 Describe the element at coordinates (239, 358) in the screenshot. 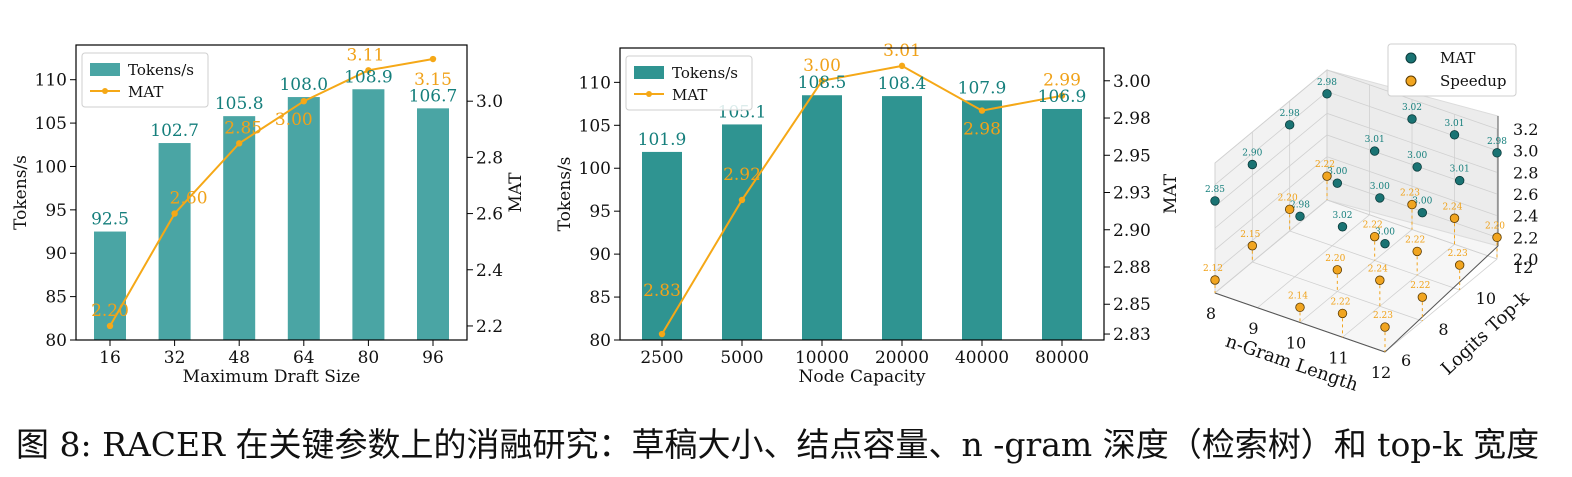

I see `c1-xtick-label: 48` at that location.